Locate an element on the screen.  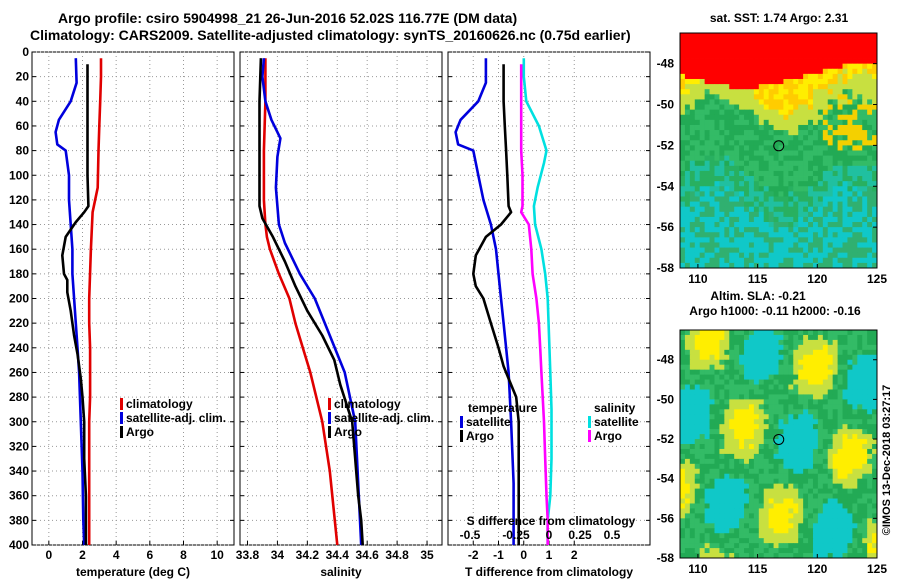
sla-map-ytick-label: -48 is located at coordinates (666, 360).